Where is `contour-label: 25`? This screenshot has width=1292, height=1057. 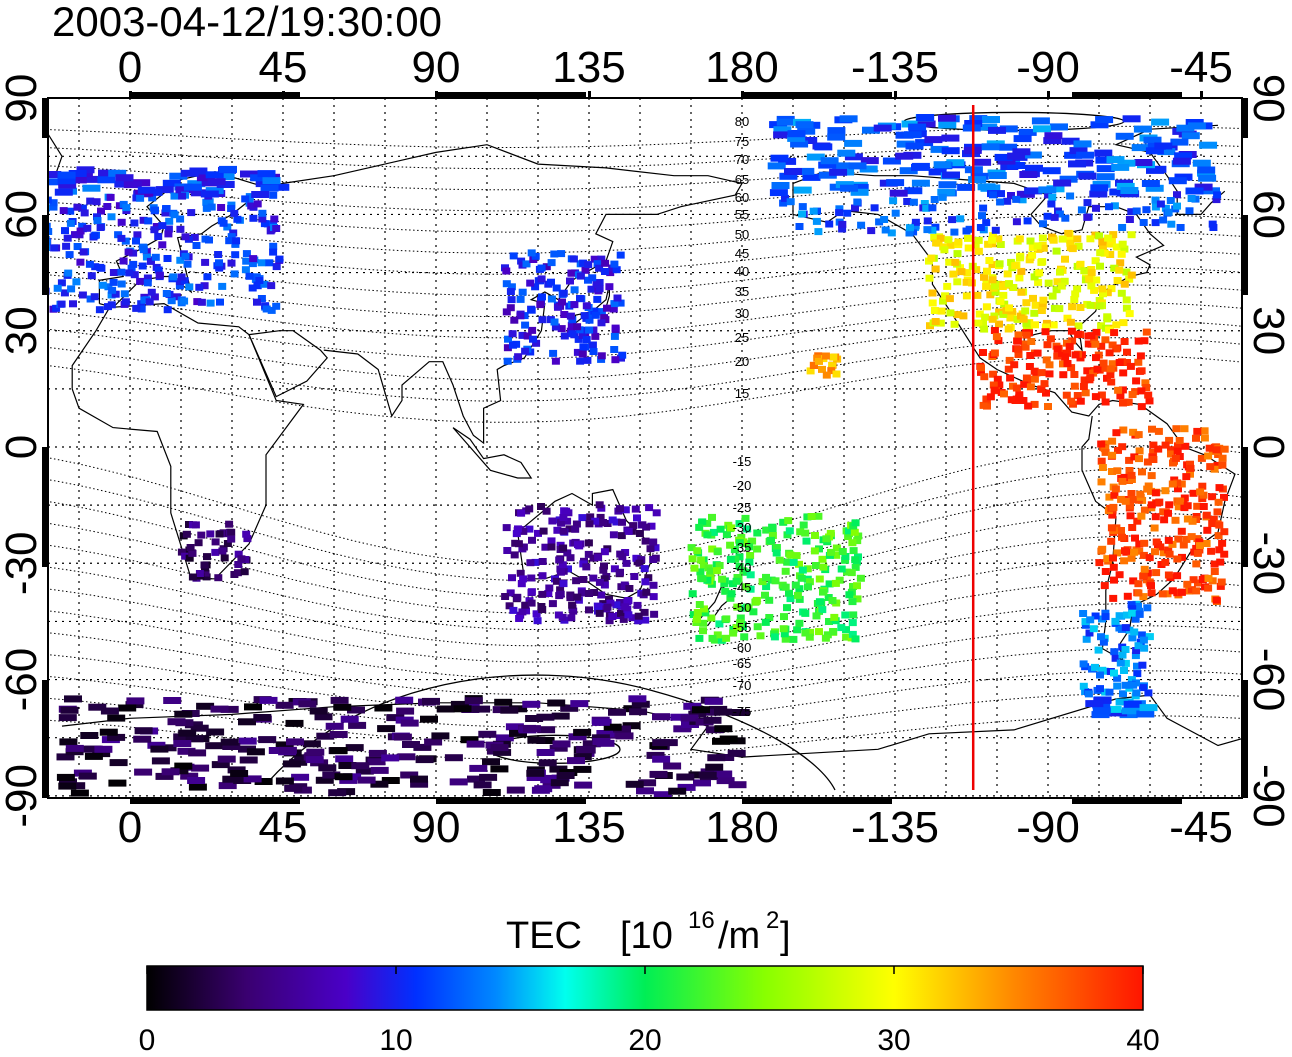
contour-label: 25 is located at coordinates (742, 337).